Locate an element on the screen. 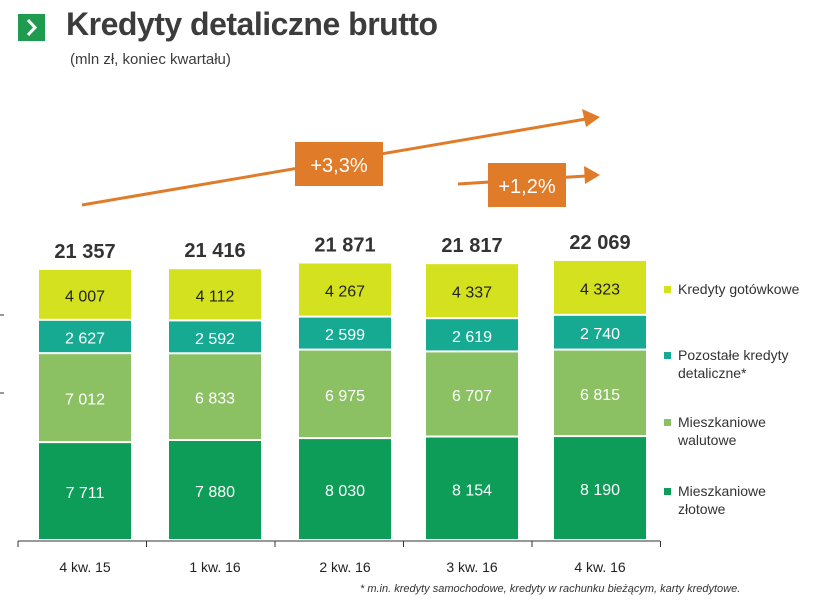  data-label: 2 599 is located at coordinates (345, 335).